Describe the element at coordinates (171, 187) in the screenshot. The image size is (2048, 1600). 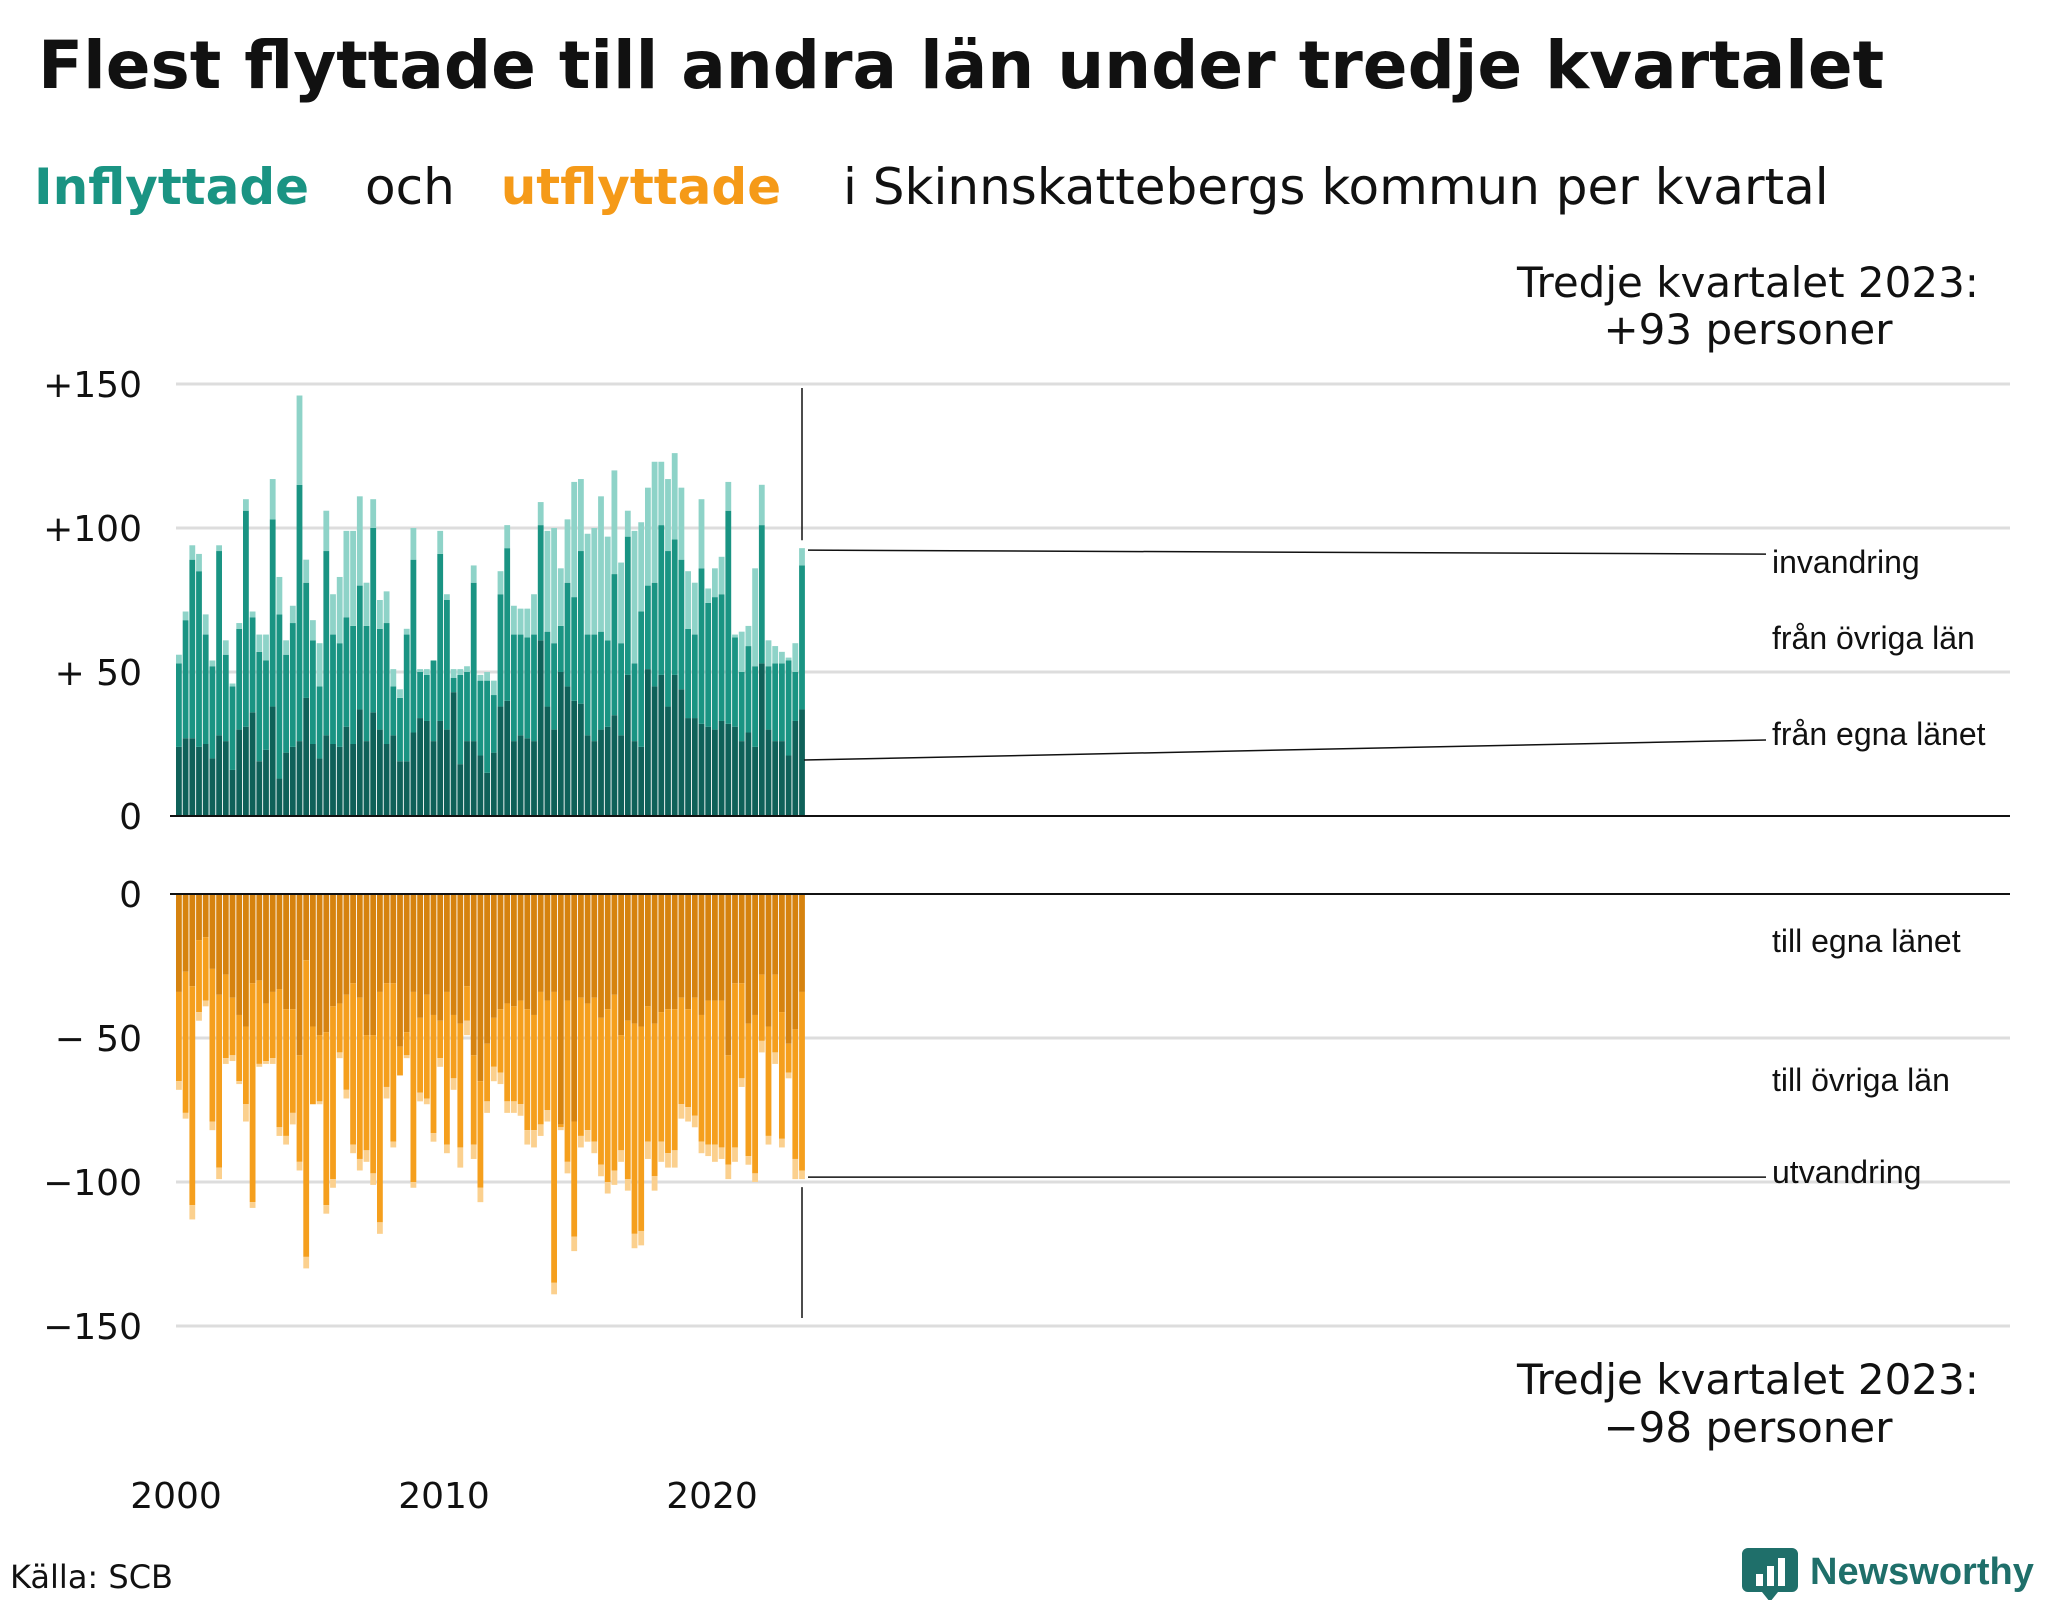
I see `subtitle-inflow: Inflyttade` at that location.